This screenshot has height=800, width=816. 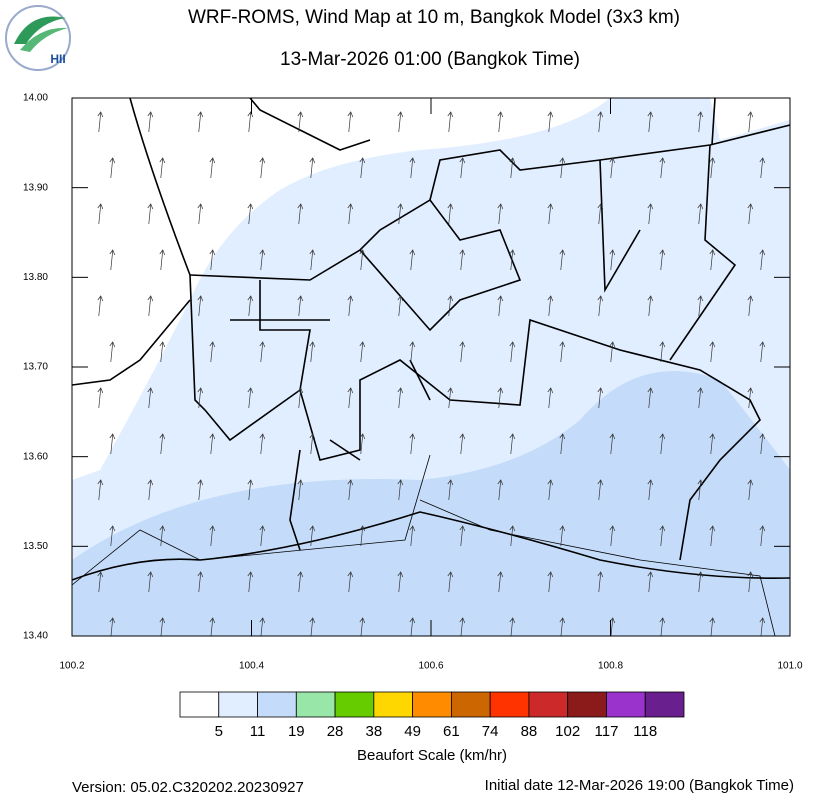 I want to click on x-tick-label: 101.0, so click(x=789, y=666).